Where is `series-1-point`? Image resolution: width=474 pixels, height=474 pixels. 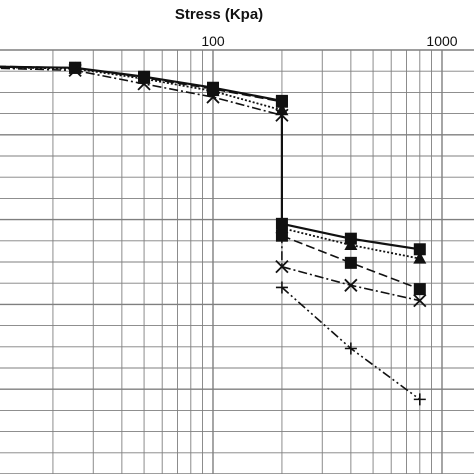
series-1-point is located at coordinates (419, 249).